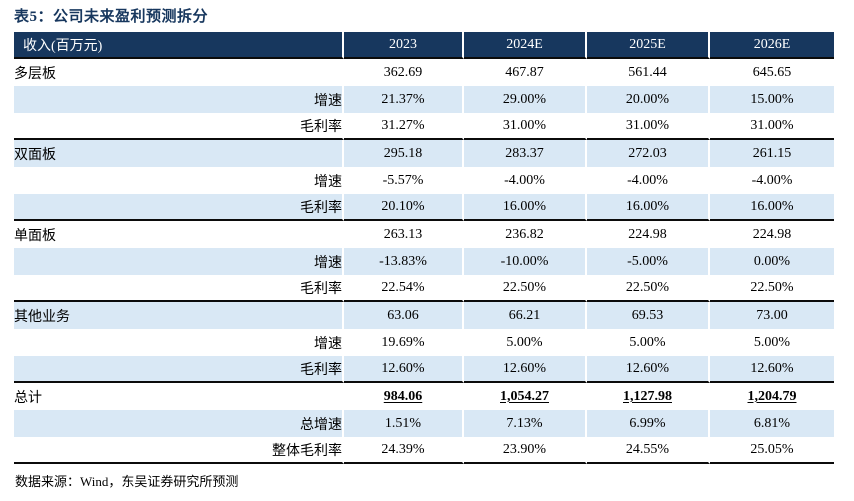 The width and height of the screenshot is (854, 501). I want to click on table-row: 增速 21.37% 29.00% 20.00% 15.00%, so click(424, 99).